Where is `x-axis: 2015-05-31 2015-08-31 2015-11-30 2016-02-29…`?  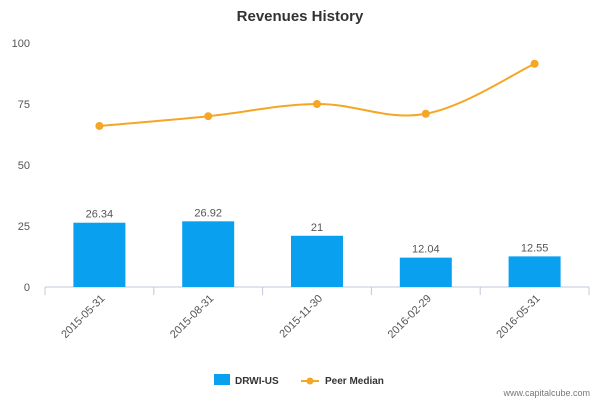
x-axis: 2015-05-31 2015-08-31 2015-11-30 2016-02-29… is located at coordinates (317, 313).